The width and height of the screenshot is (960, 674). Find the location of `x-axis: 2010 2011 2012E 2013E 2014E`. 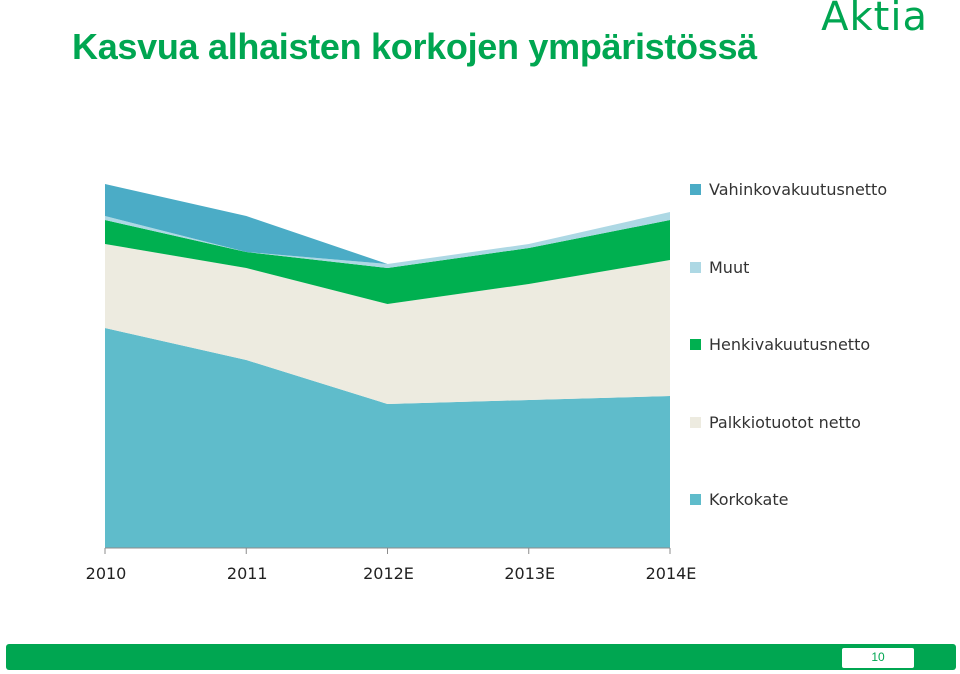

x-axis: 2010 2011 2012E 2013E 2014E is located at coordinates (391, 565).